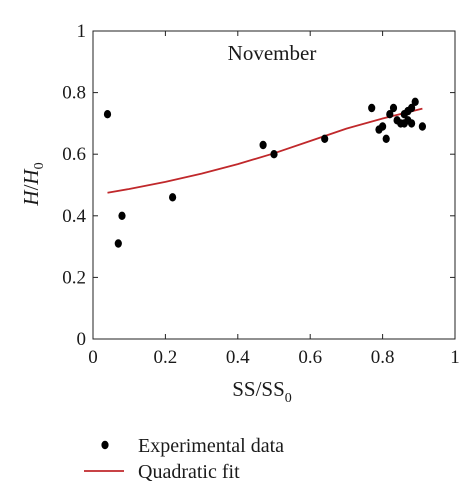 The width and height of the screenshot is (474, 504). I want to click on legend: Experimental data Quadratic fit, so click(184, 459).